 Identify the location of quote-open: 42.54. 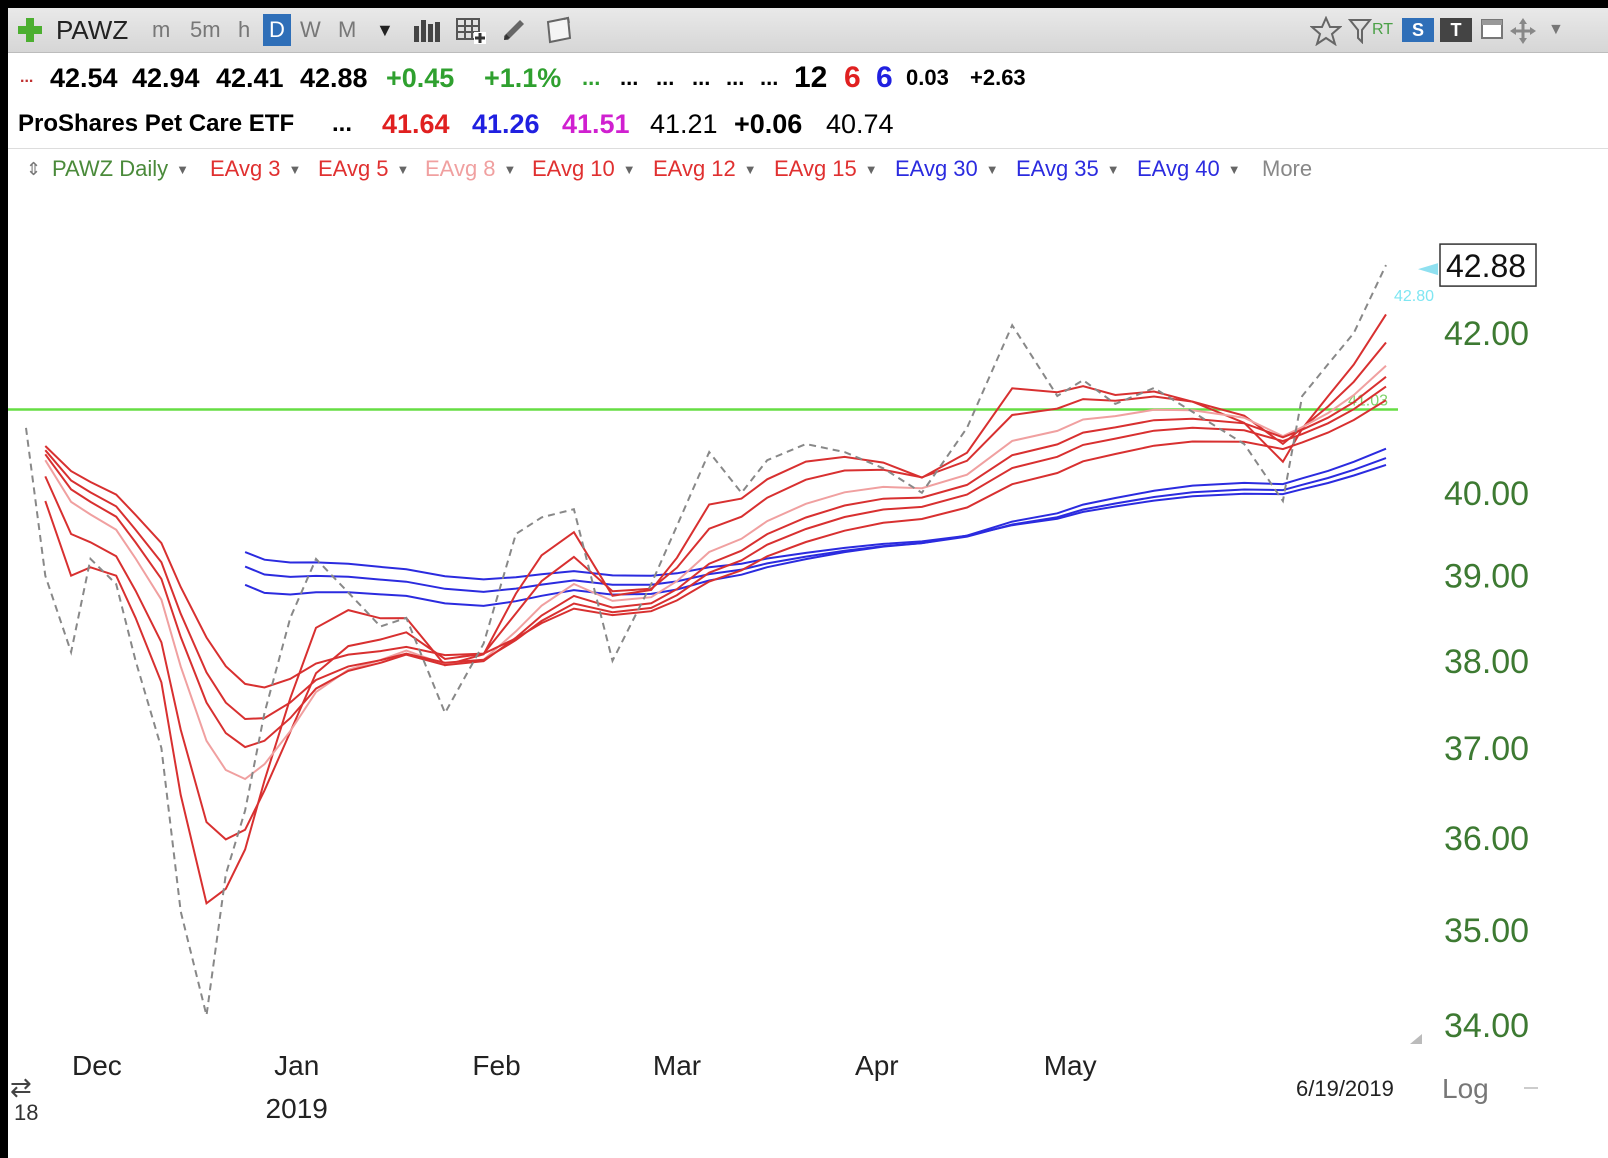
(84, 78).